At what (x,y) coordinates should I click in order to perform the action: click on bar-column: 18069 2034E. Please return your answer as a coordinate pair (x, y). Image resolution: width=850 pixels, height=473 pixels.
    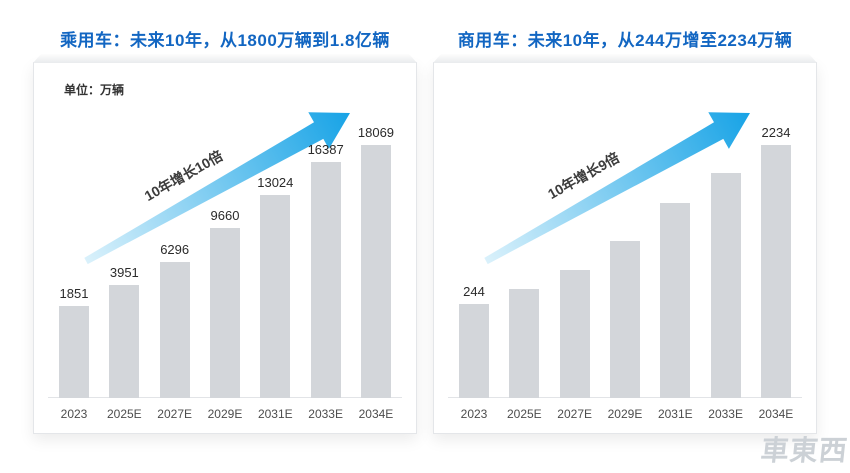
    Looking at the image, I should click on (376, 273).